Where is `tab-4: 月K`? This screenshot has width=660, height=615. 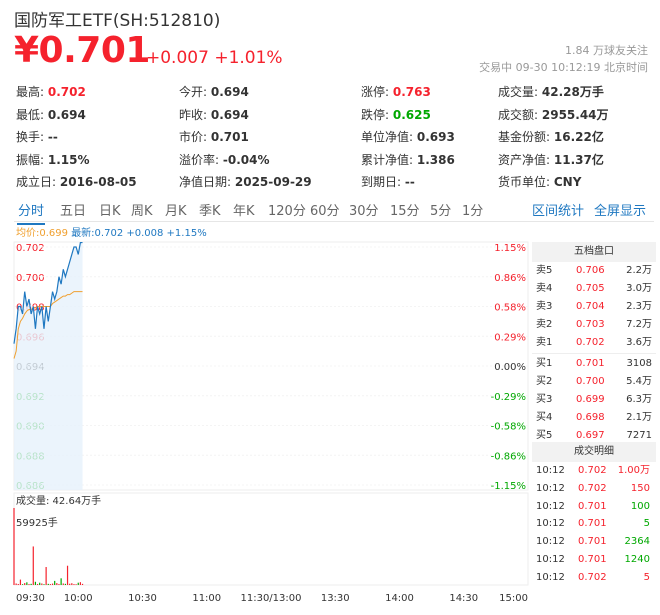
tab-4: 月K is located at coordinates (176, 211).